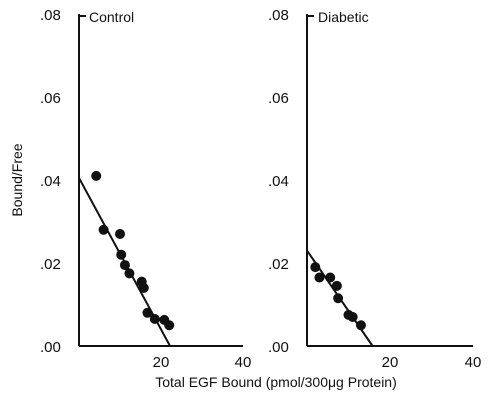  I want to click on panel-diabetic-title: Diabetic, so click(343, 17).